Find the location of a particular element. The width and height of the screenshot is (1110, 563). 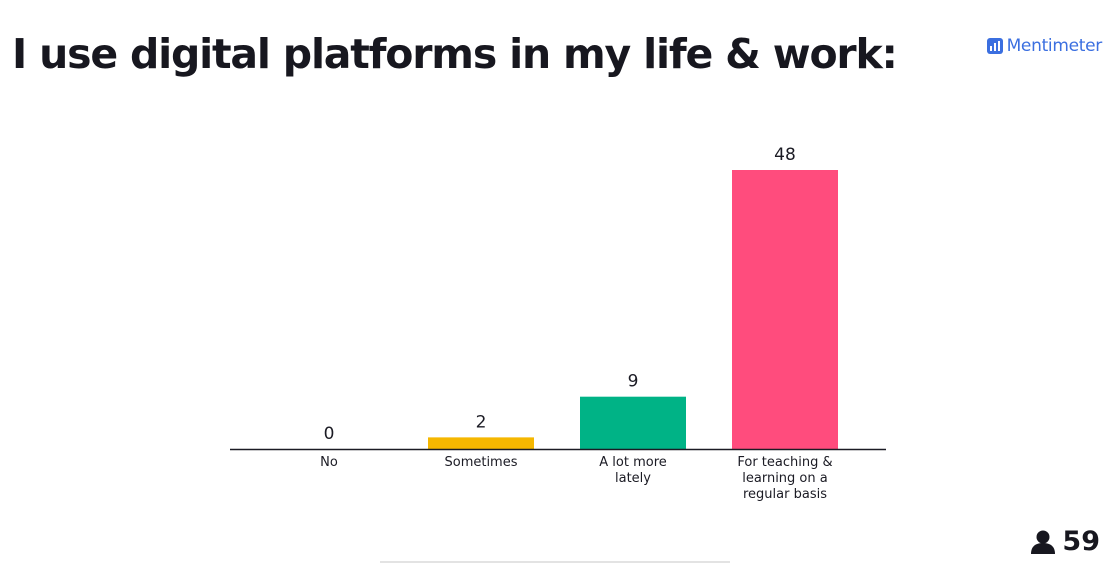

data-label: 9 is located at coordinates (633, 382).